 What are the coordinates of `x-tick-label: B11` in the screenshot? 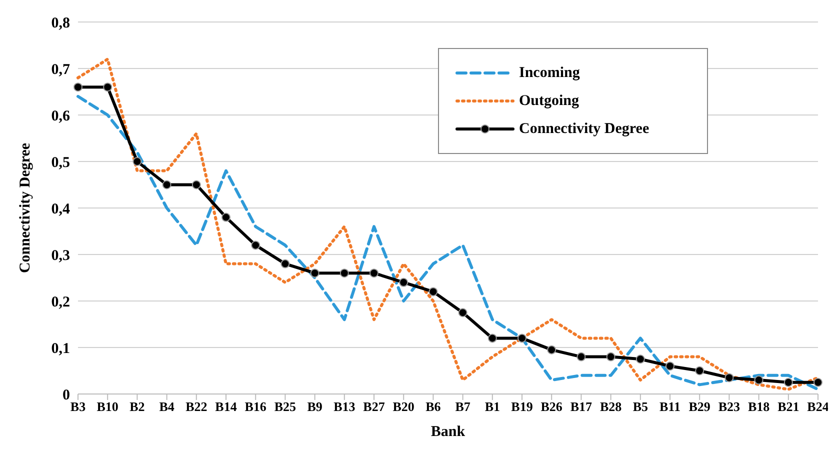 It's located at (670, 406).